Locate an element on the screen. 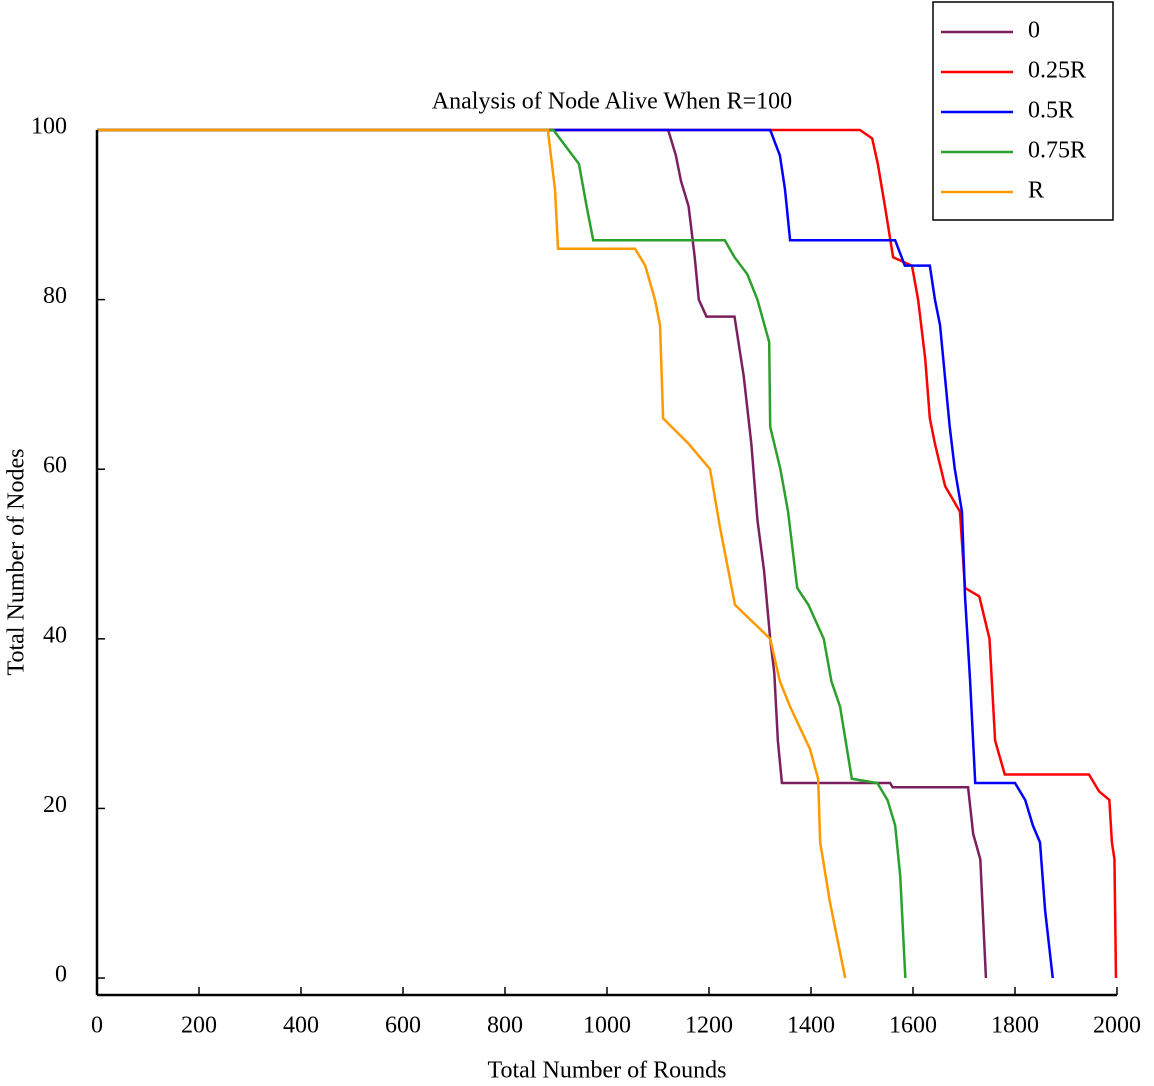  legend-label: 0.75R is located at coordinates (1057, 151).